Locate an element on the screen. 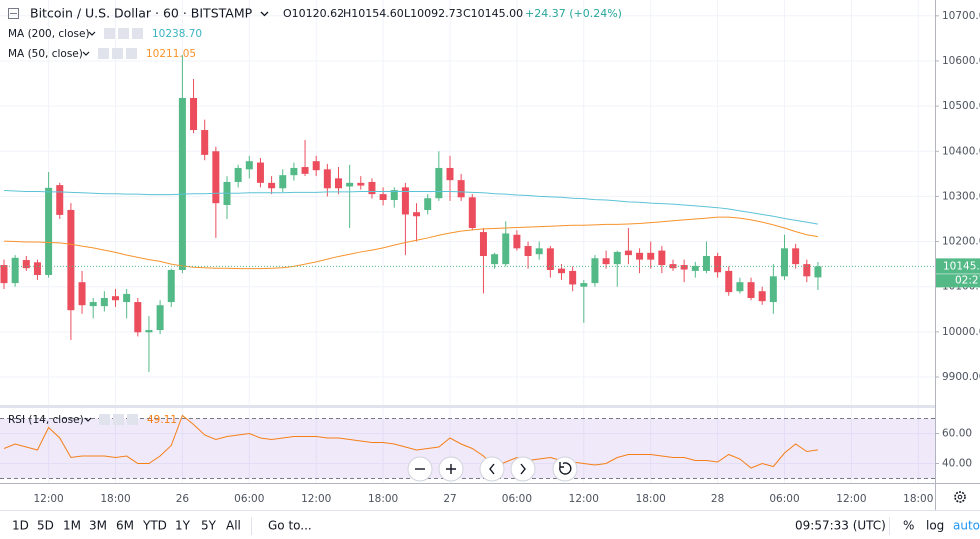 Image resolution: width=980 pixels, height=539 pixels. settings-gear is located at coordinates (960, 497).